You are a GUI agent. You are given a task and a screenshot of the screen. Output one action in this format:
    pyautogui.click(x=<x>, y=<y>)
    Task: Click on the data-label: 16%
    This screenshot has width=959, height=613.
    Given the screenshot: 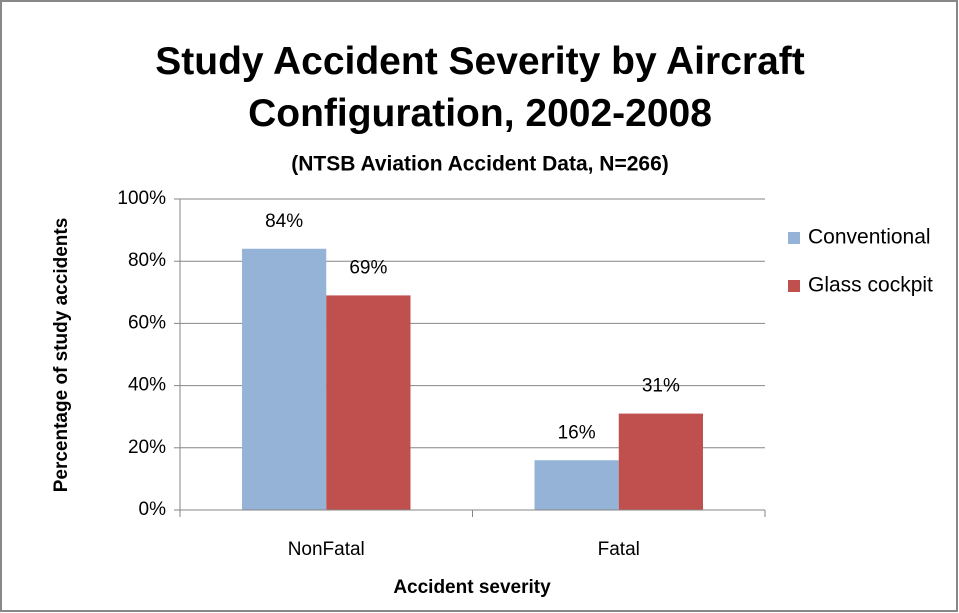 What is the action you would take?
    pyautogui.click(x=577, y=432)
    